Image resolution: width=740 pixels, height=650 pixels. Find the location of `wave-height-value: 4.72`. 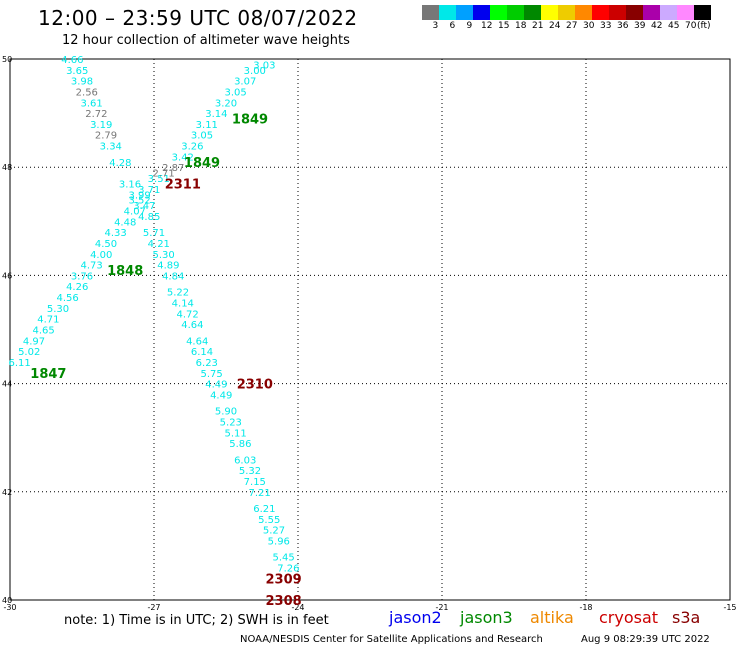

wave-height-value: 4.72 is located at coordinates (187, 314).